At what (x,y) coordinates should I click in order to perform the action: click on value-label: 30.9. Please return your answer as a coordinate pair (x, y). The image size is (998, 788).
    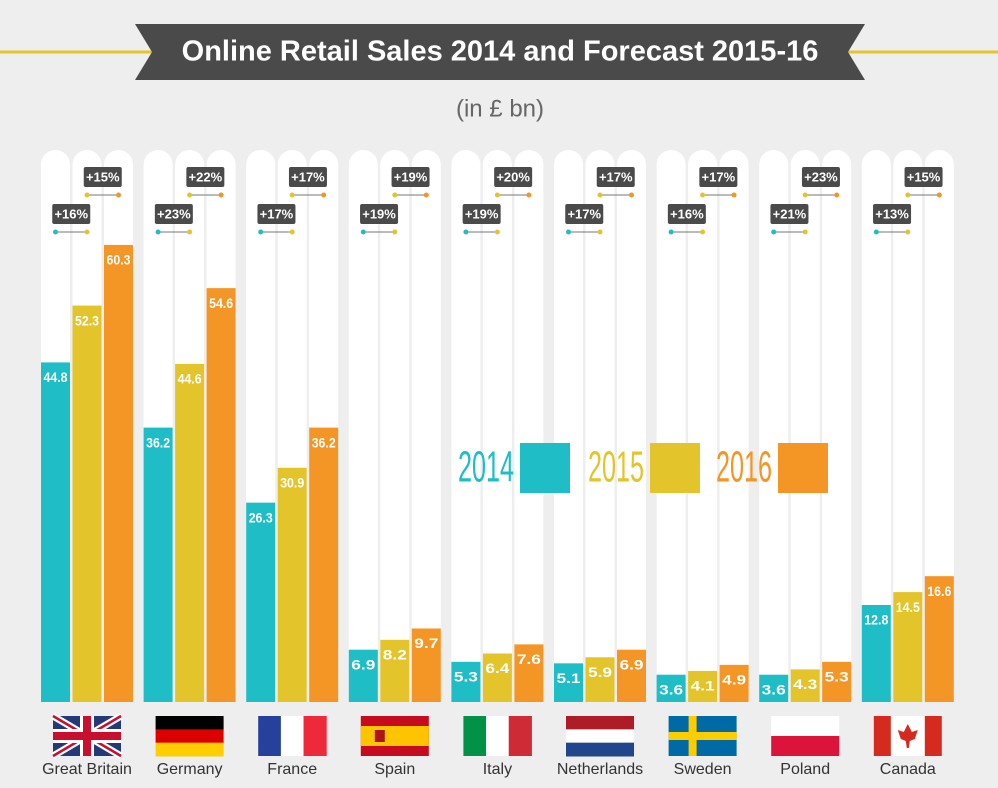
    Looking at the image, I should click on (292, 482).